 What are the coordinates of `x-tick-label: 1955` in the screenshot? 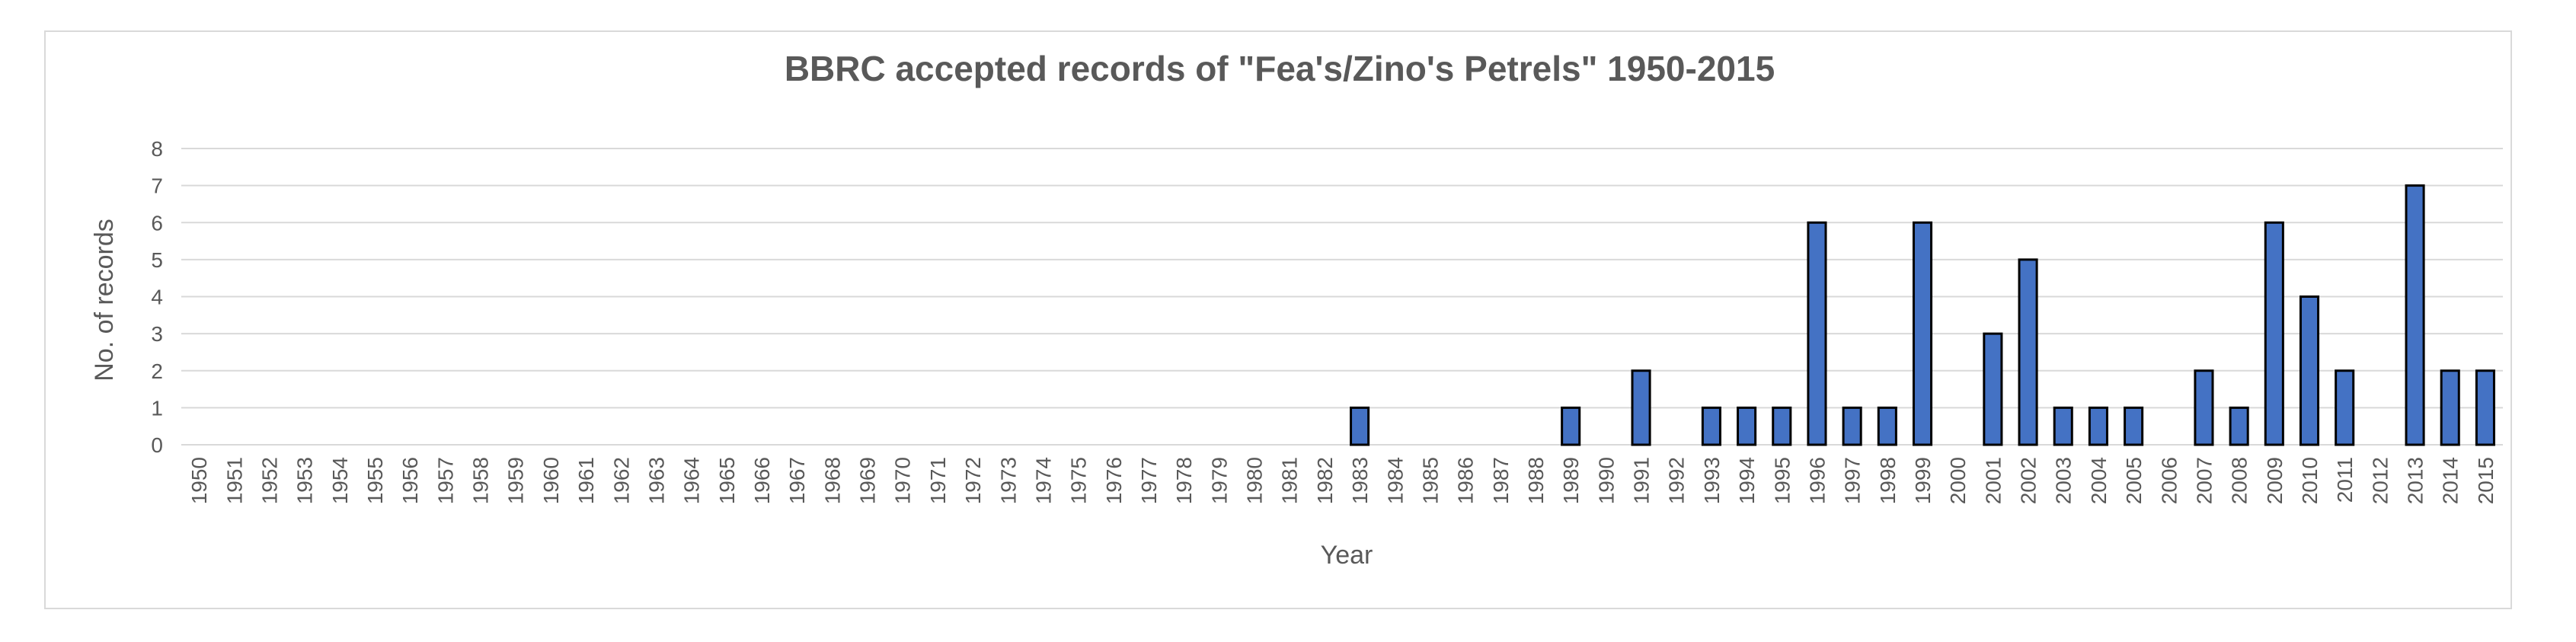 It's located at (375, 480).